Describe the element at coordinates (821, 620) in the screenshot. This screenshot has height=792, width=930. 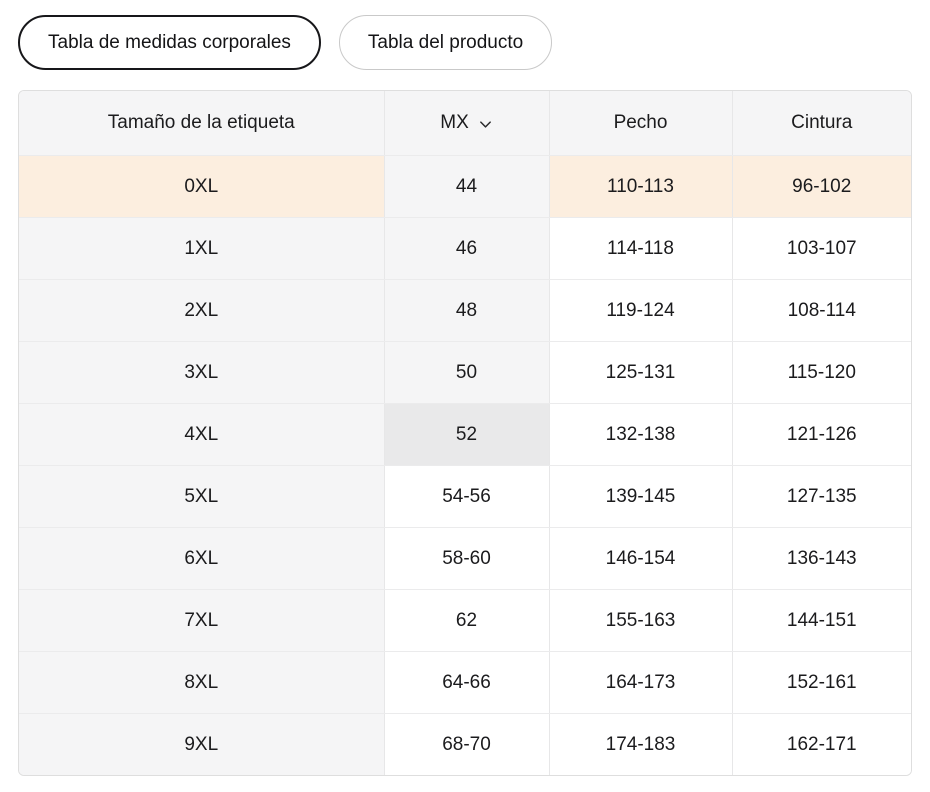
I see `cell-cintura: 144-151` at that location.